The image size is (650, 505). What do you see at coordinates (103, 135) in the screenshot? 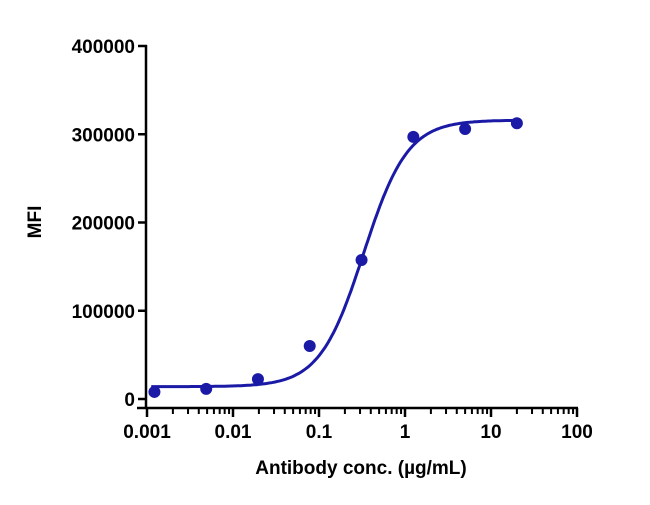
I see `y-tick-label: 300000` at bounding box center [103, 135].